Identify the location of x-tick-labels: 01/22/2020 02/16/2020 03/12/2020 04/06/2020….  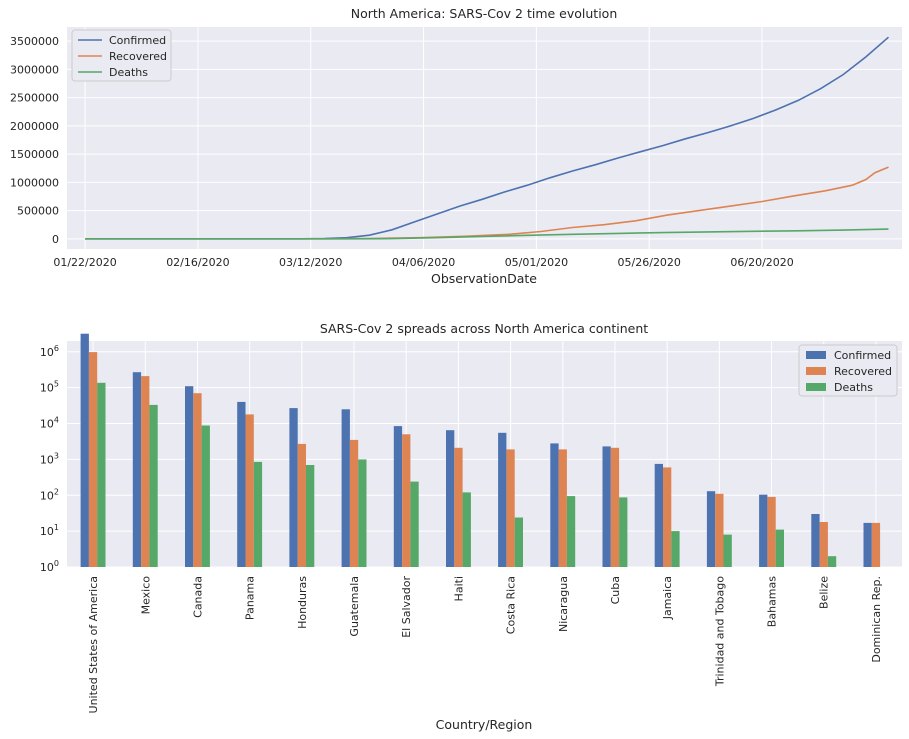
(423, 262).